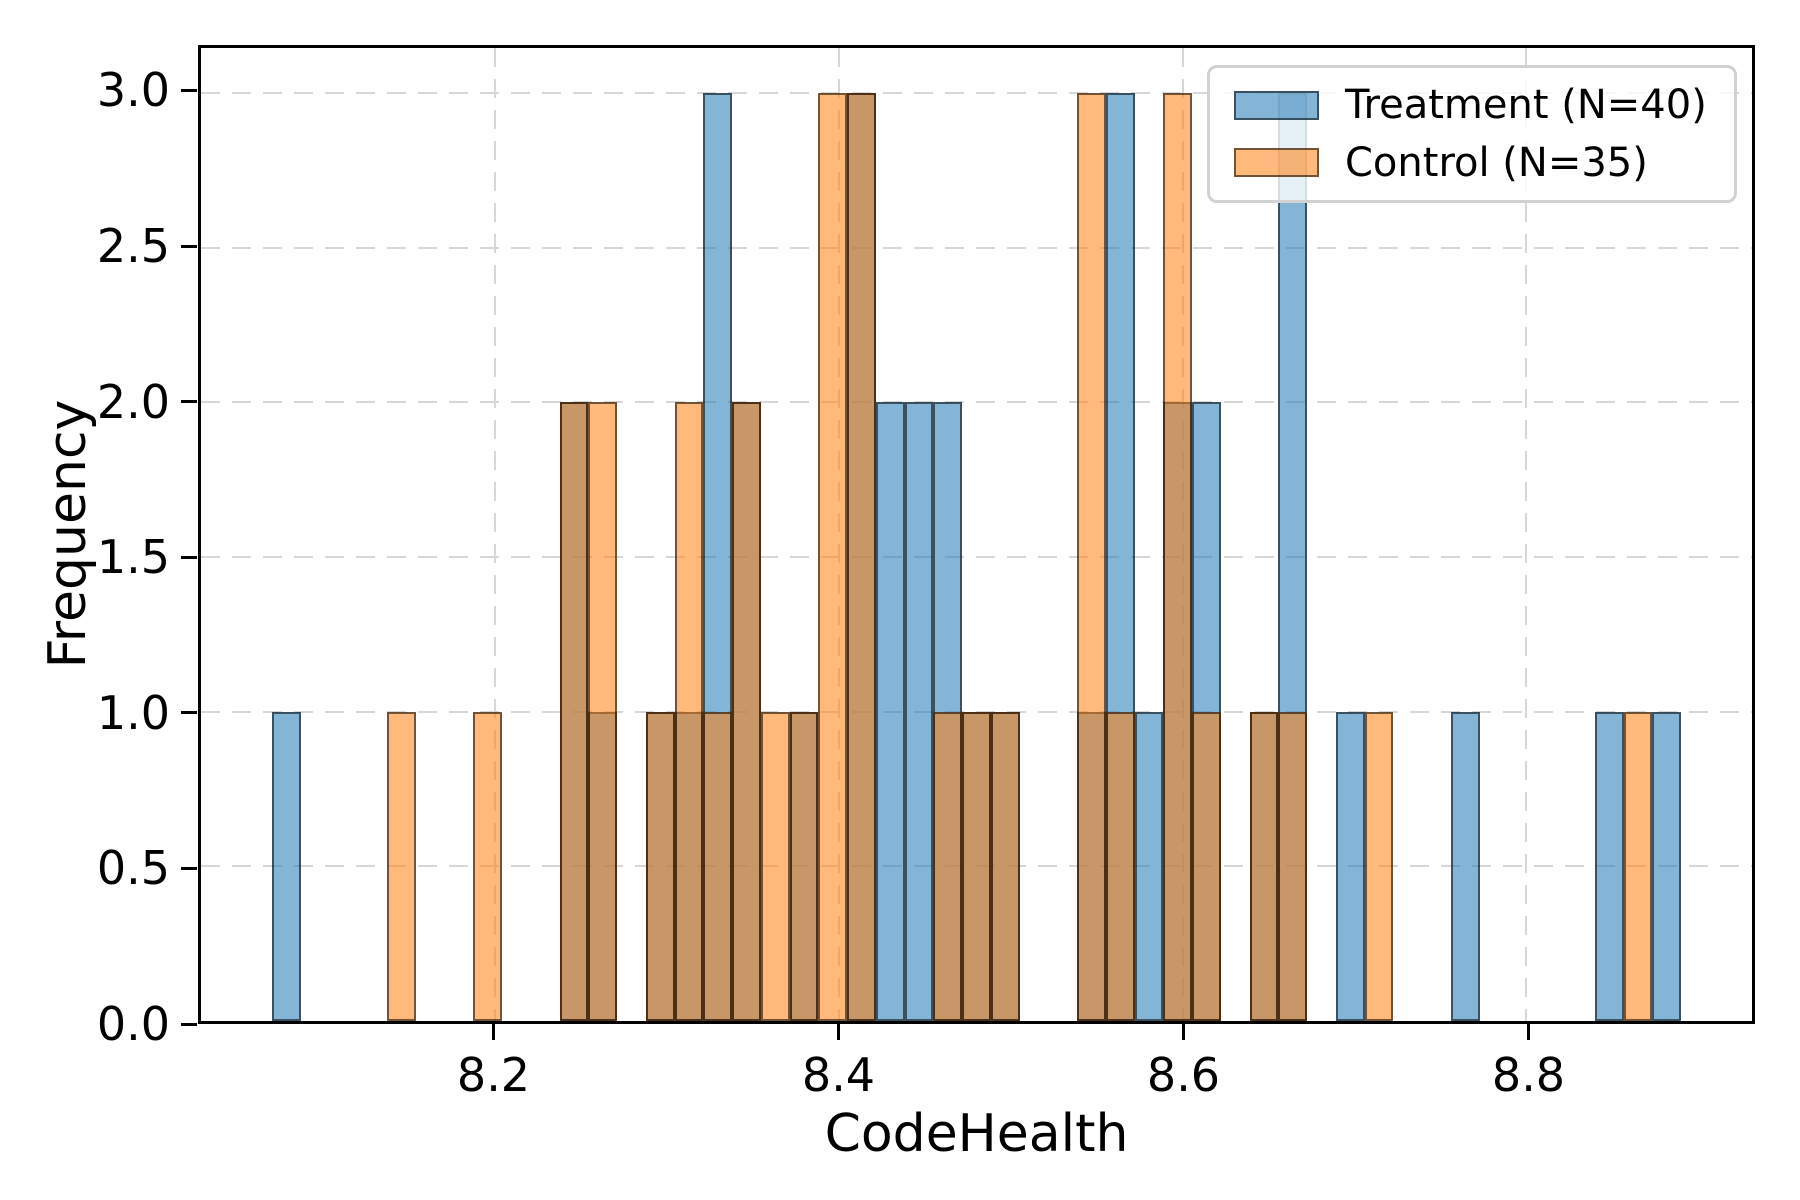  I want to click on y-tick-label: 1.0, so click(133, 712).